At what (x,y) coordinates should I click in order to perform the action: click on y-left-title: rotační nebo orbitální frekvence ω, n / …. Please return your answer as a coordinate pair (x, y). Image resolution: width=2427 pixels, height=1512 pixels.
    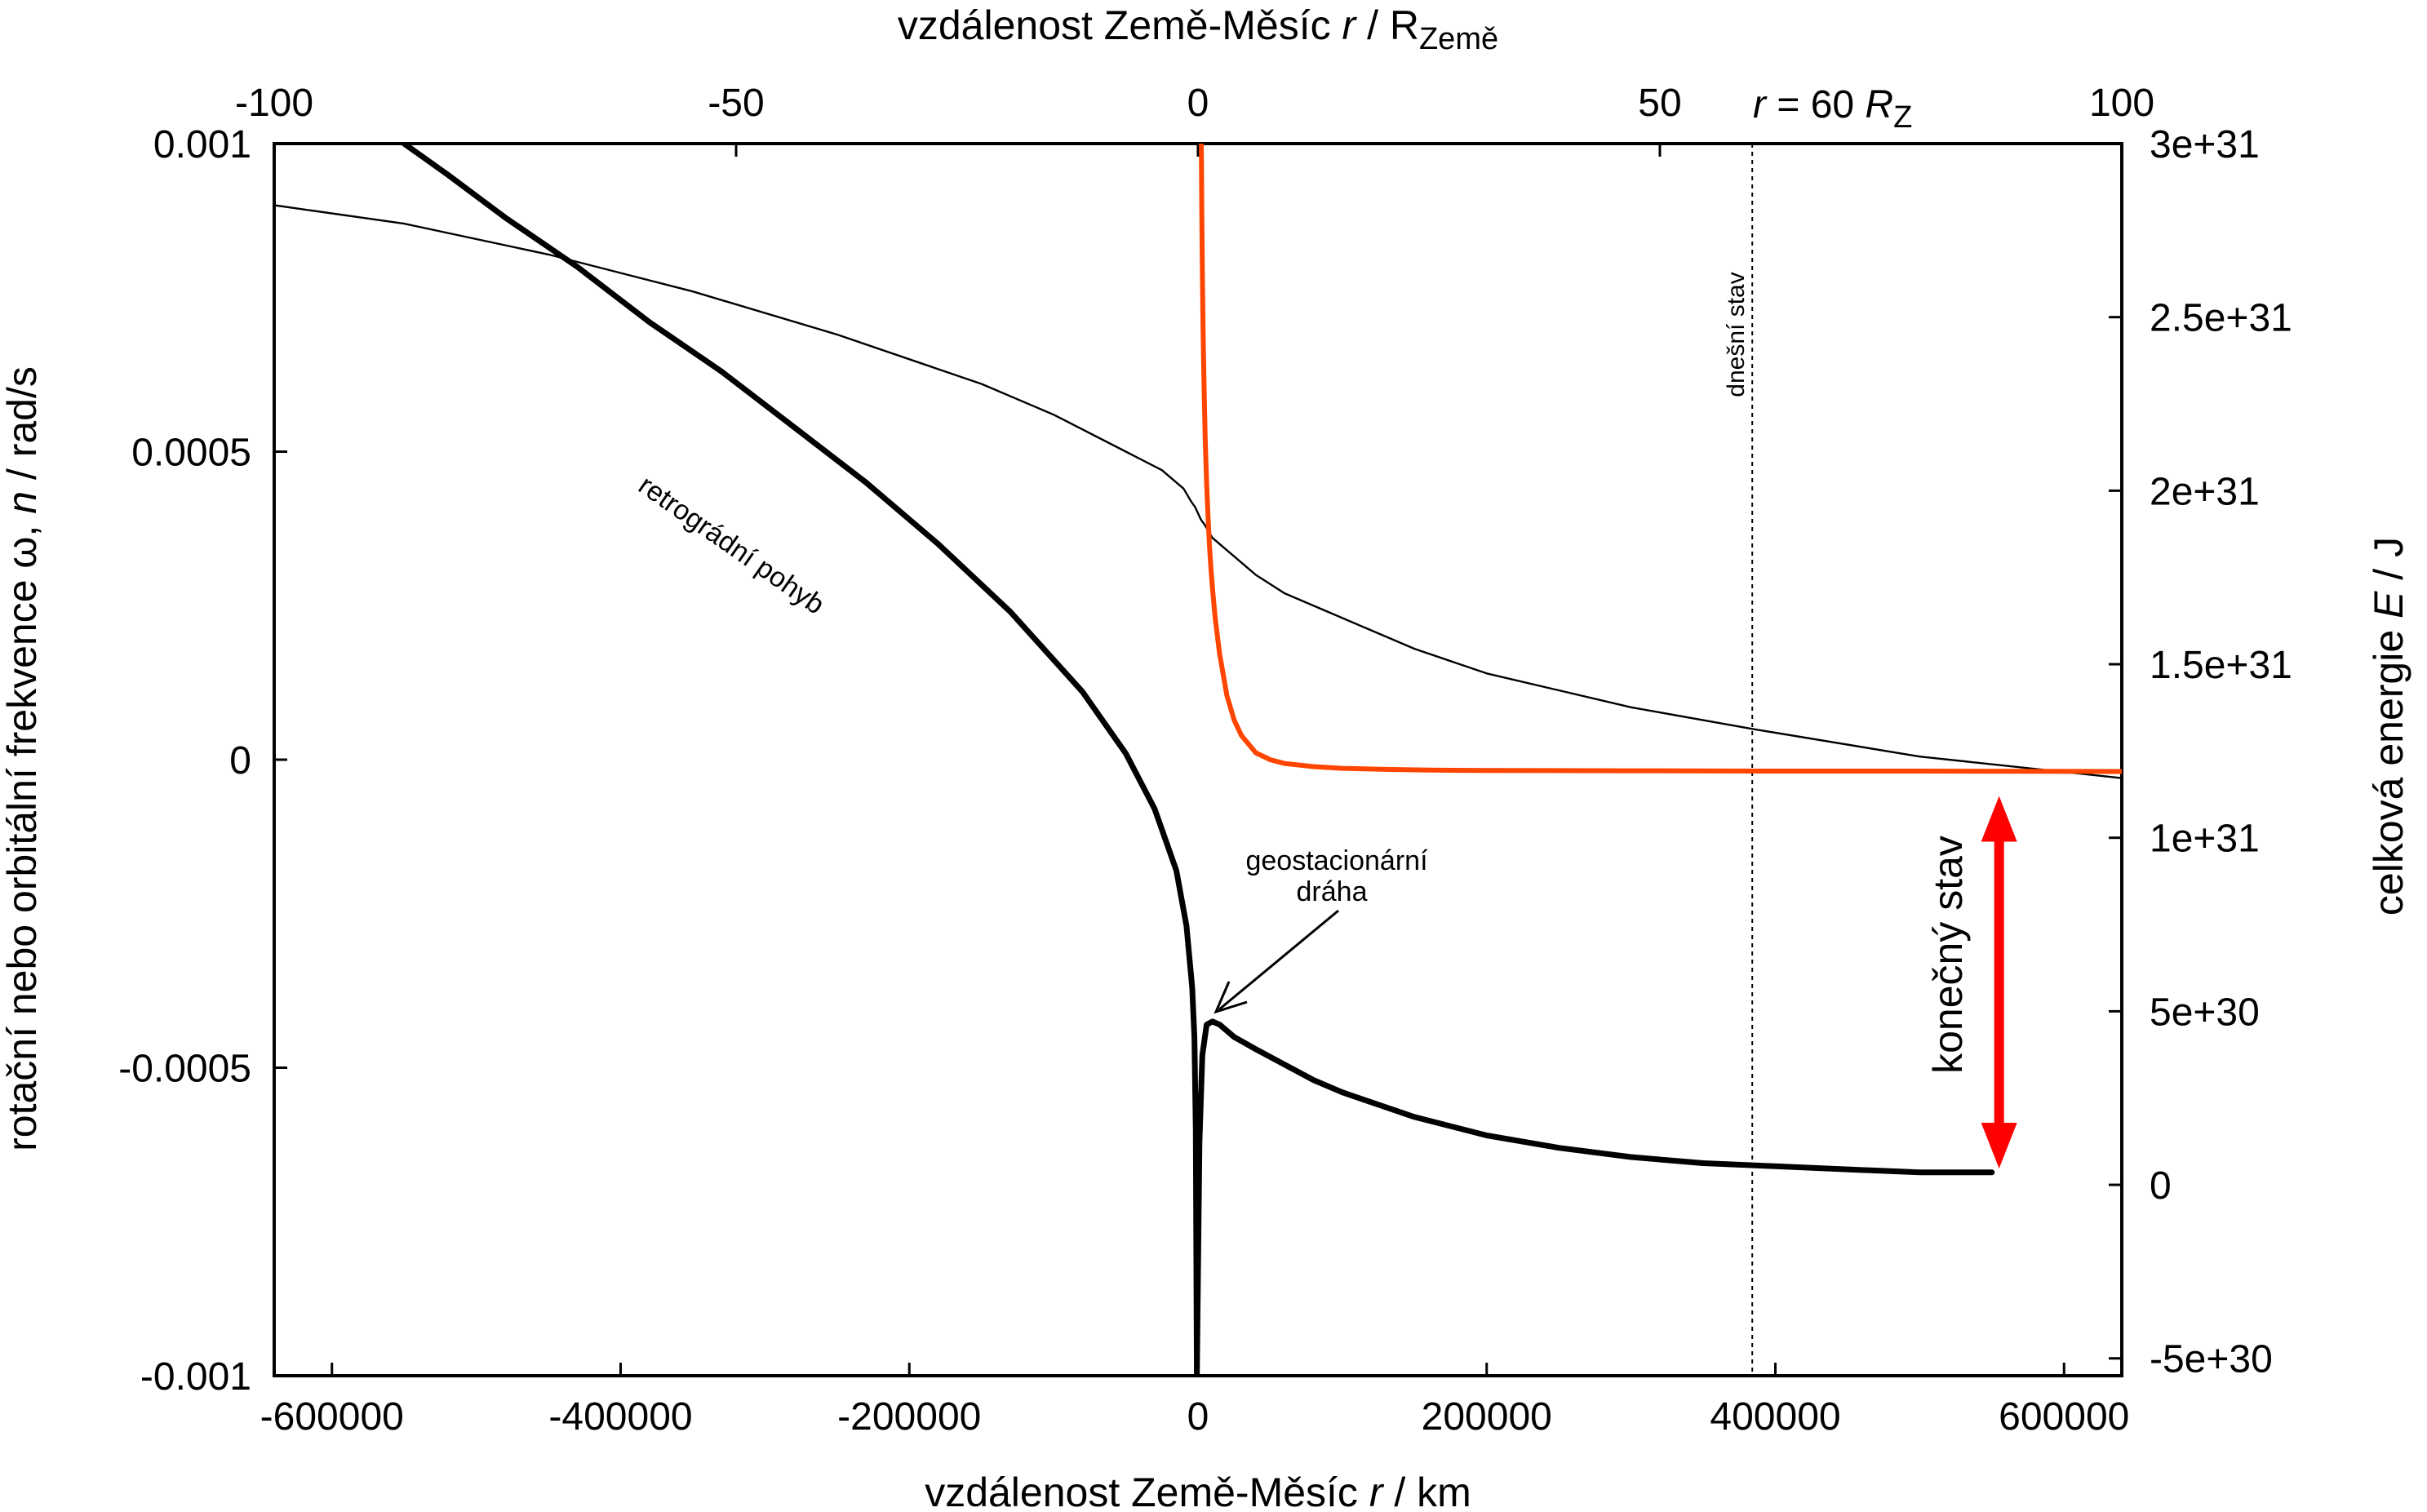
    Looking at the image, I should click on (22, 758).